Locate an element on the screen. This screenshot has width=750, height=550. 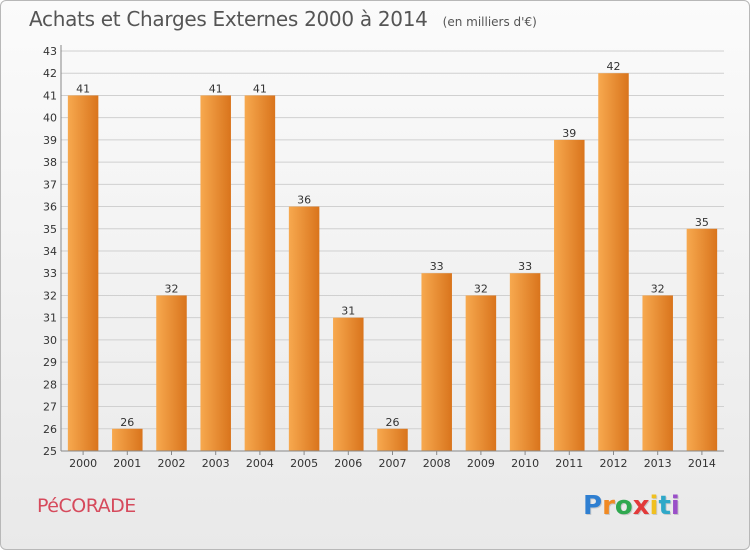
y-tick-label: 29 is located at coordinates (50, 362).